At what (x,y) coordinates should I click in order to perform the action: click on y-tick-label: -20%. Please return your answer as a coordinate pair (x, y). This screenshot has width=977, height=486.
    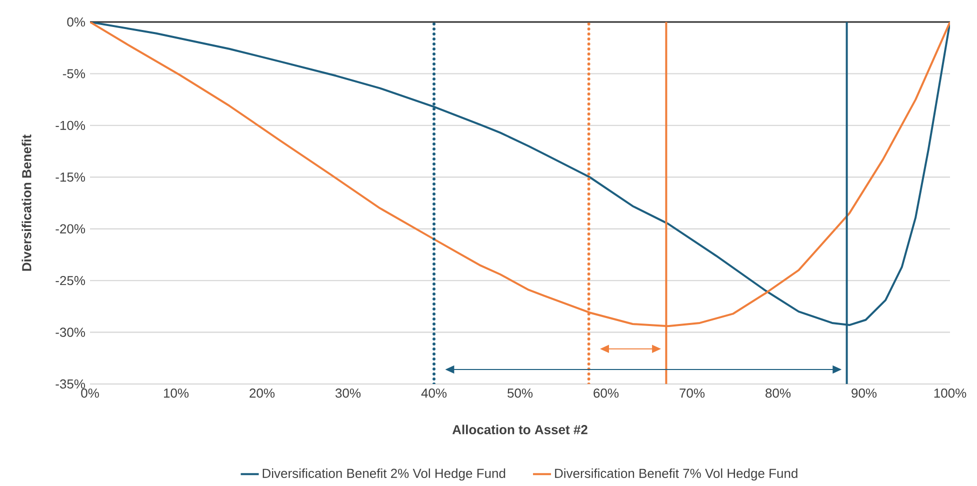
    Looking at the image, I should click on (71, 229).